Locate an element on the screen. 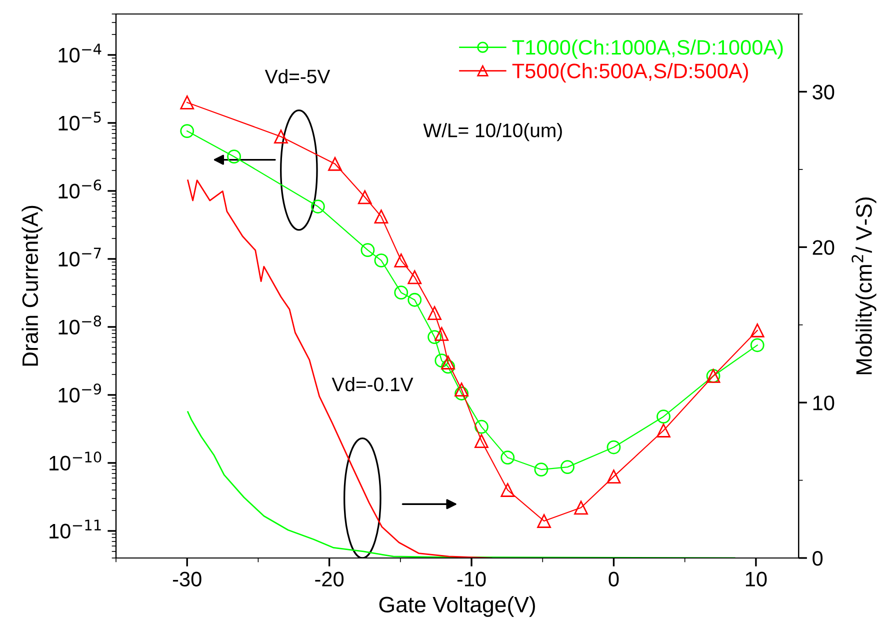 Image resolution: width=884 pixels, height=641 pixels. y2-tick-label: 10 is located at coordinates (823, 403).